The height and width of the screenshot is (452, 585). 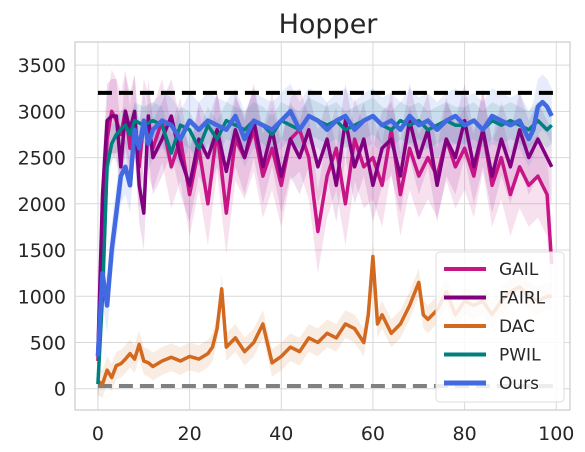 I want to click on x-tick-label: 60, so click(x=373, y=434).